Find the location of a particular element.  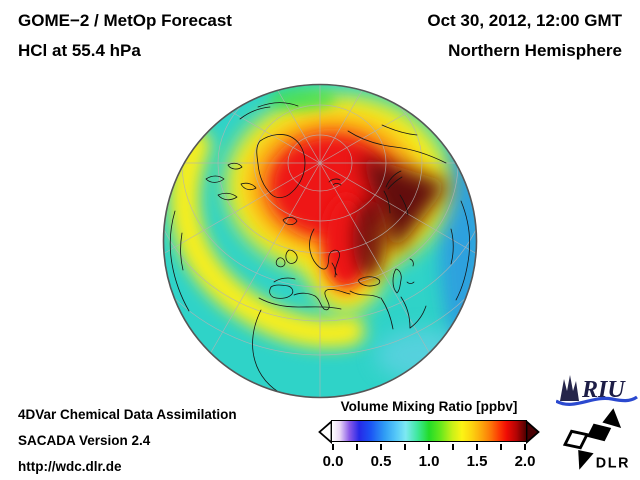

coast-caspian is located at coordinates (397, 281).